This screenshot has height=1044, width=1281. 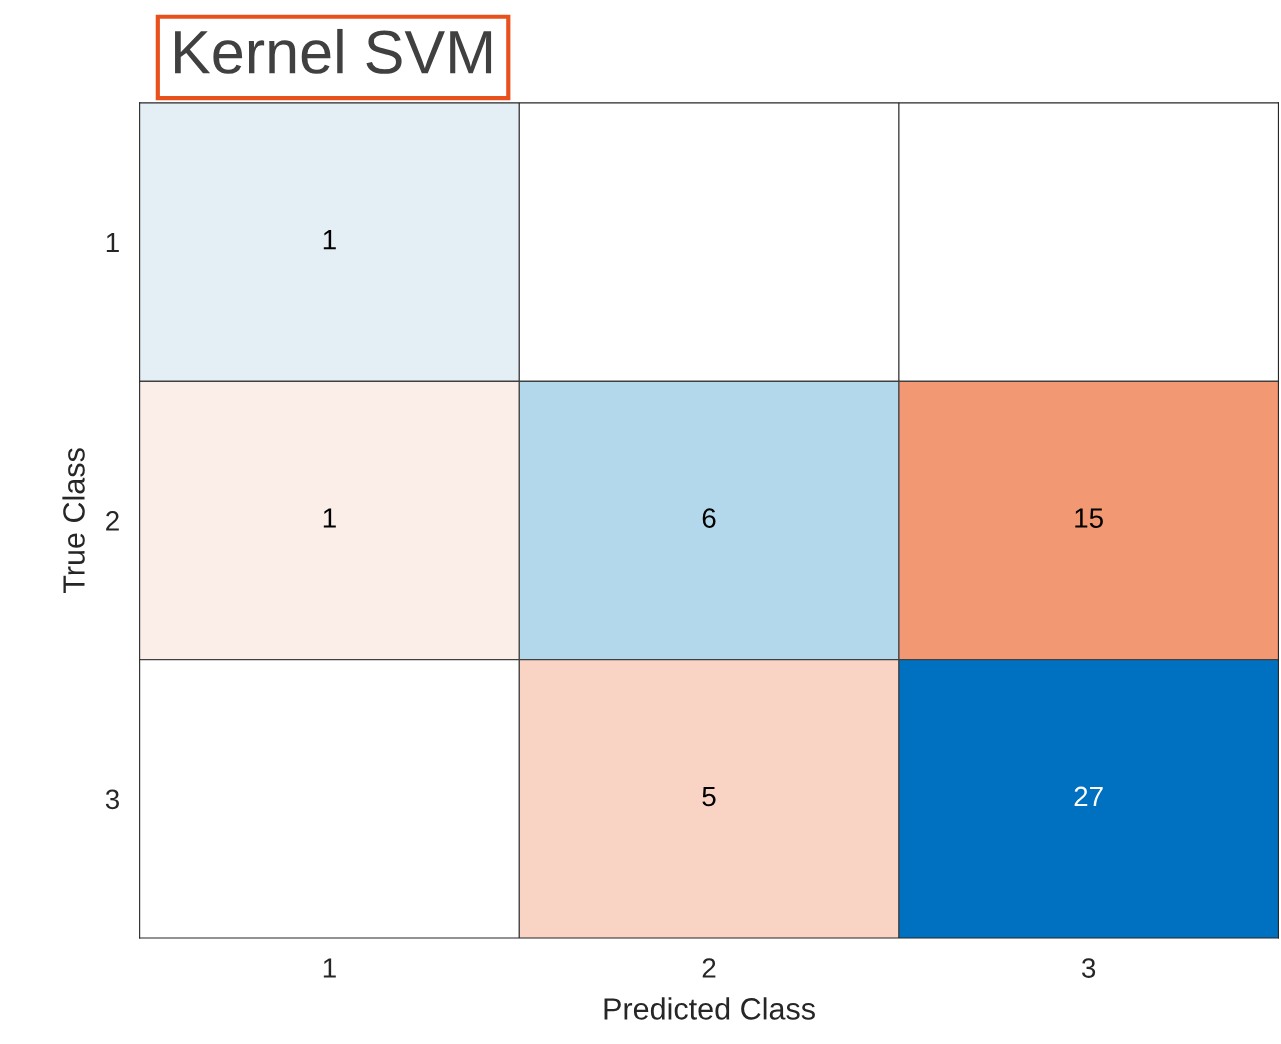 What do you see at coordinates (709, 968) in the screenshot?
I see `x-tick-label: 2` at bounding box center [709, 968].